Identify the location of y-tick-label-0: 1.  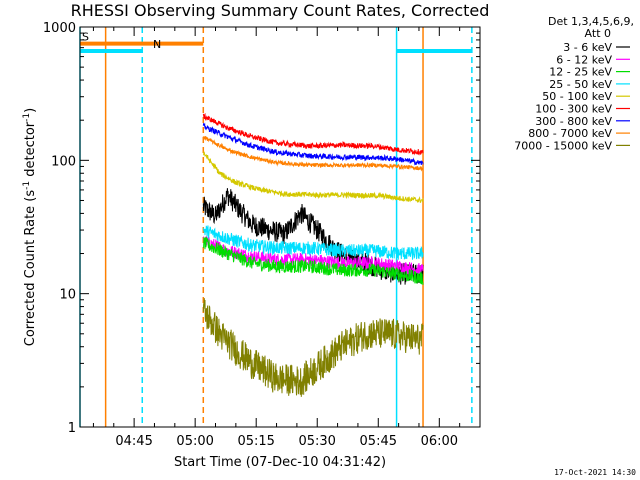
(72, 428).